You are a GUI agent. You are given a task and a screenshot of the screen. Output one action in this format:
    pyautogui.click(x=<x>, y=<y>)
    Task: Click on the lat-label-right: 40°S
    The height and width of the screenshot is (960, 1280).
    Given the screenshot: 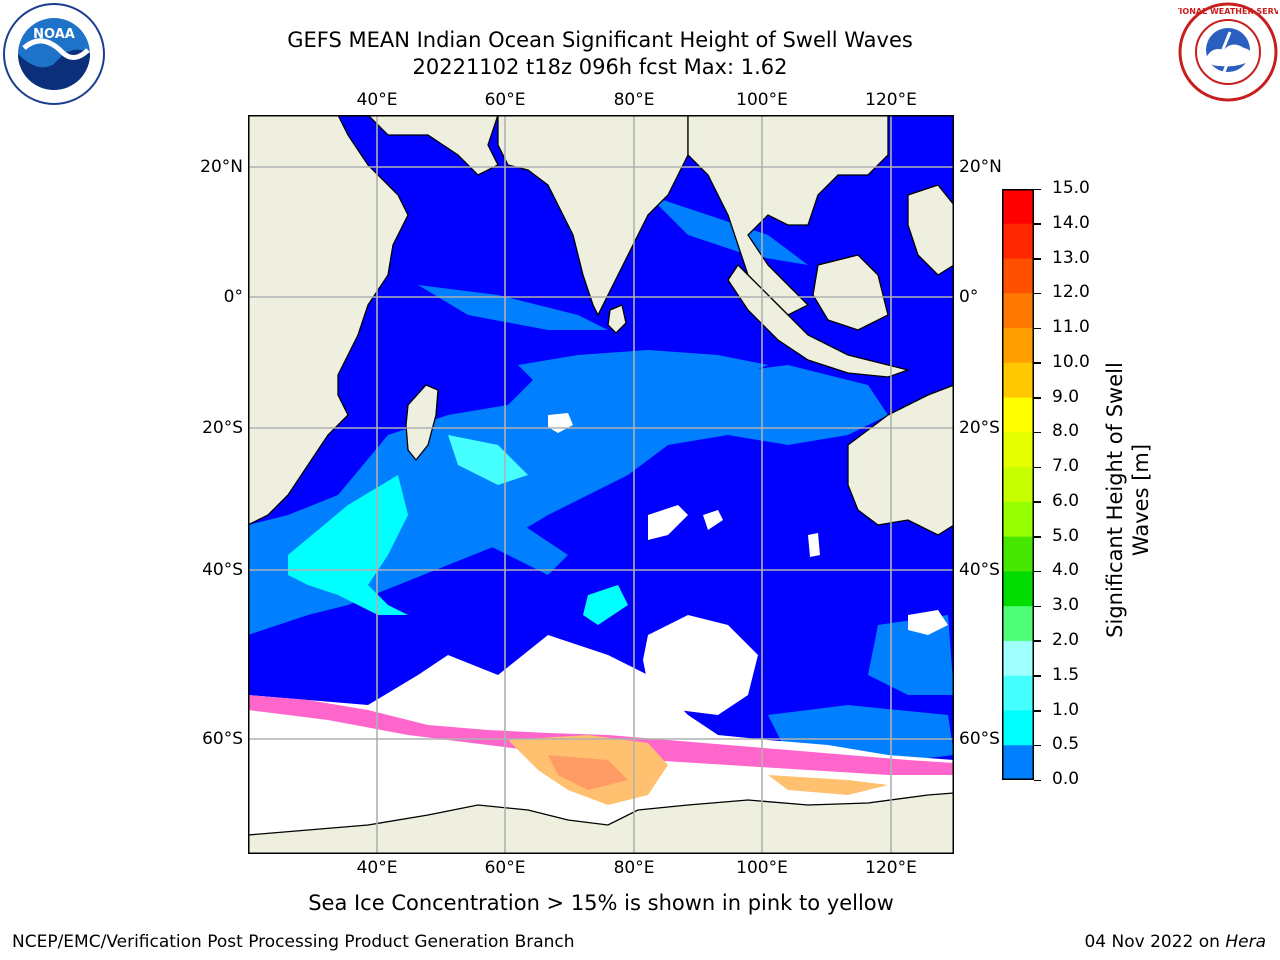 What is the action you would take?
    pyautogui.click(x=979, y=570)
    